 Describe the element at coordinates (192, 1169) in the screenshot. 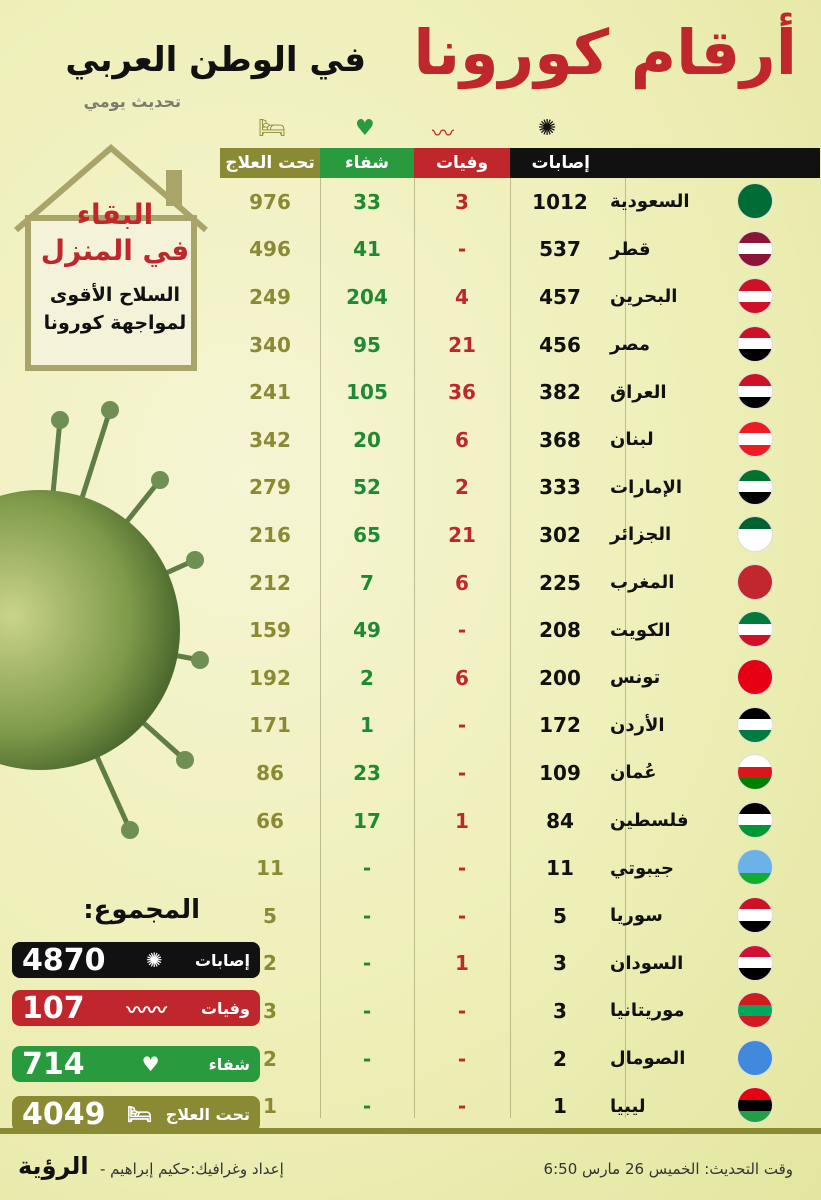

I see `credit: إعداد وغرافيك:حكيم إبراهيم -` at that location.